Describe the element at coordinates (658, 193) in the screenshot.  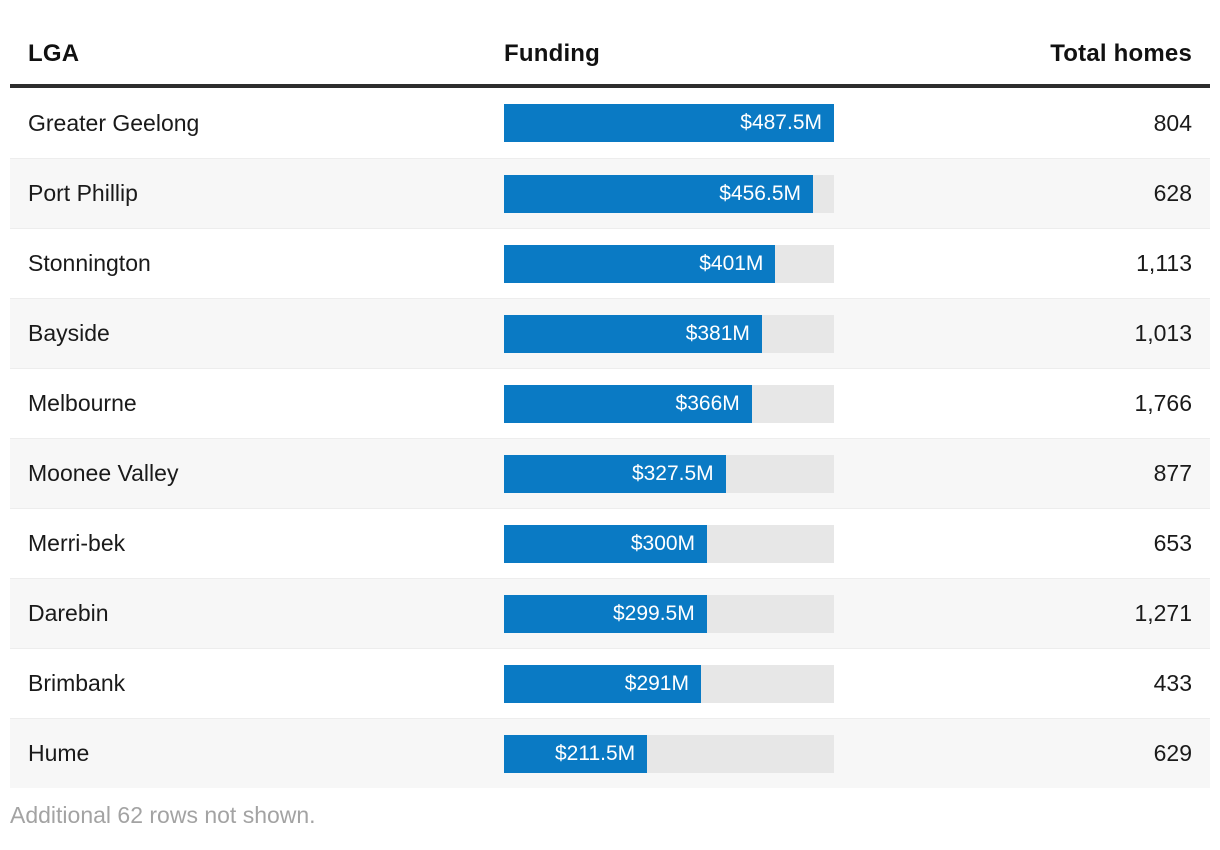
I see `funding-bar: $456.5M` at that location.